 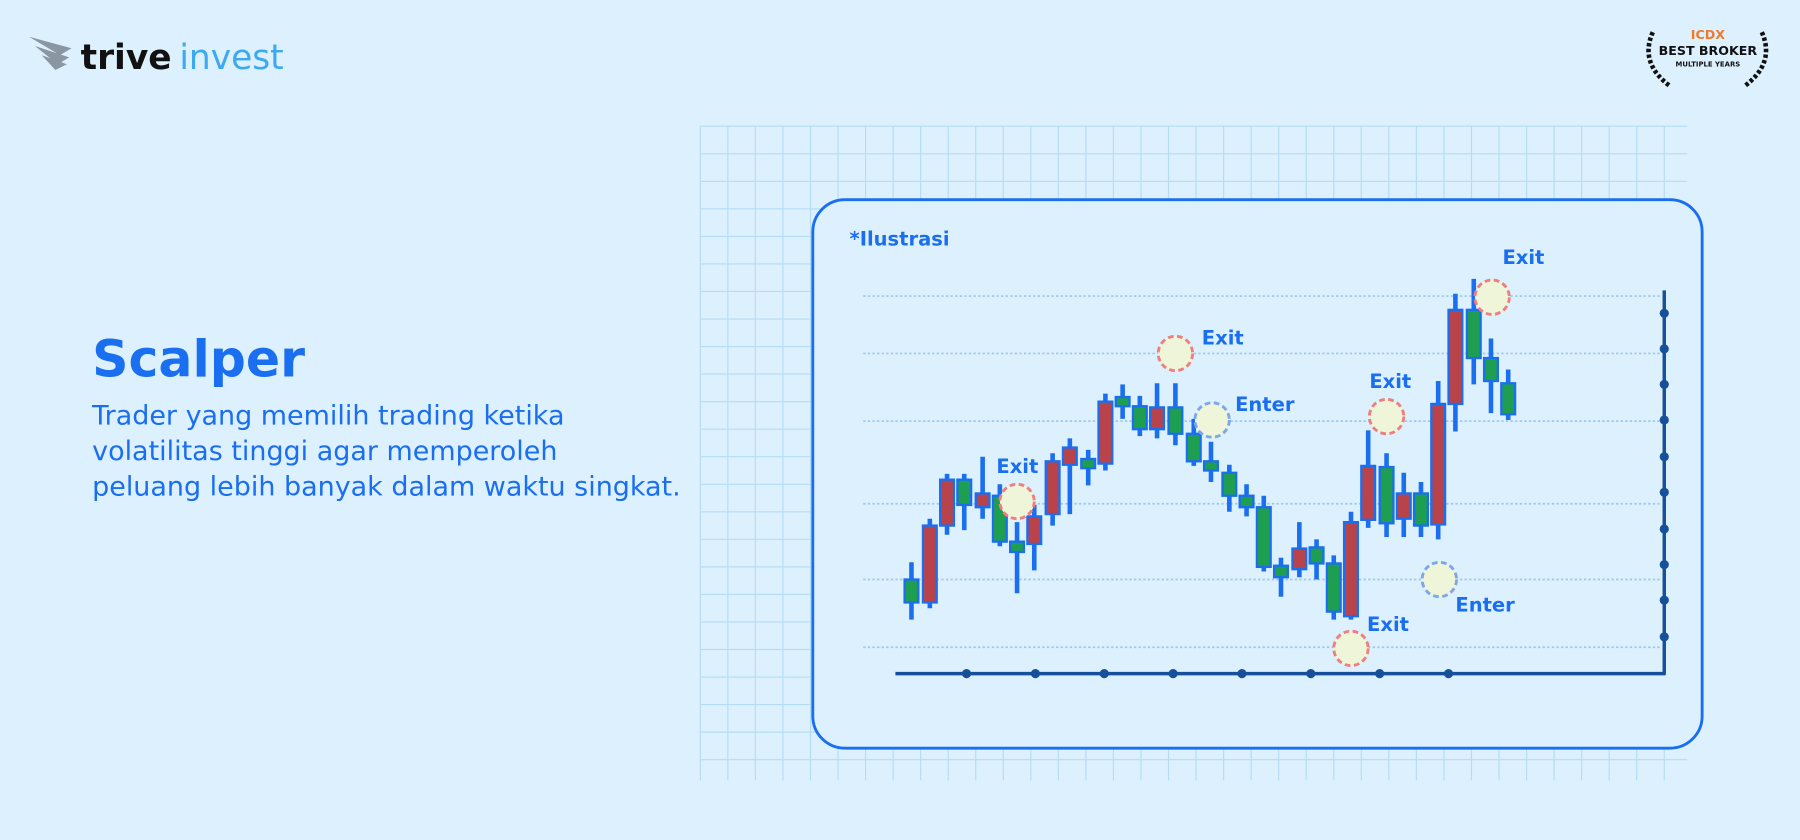 I want to click on logo-icon, so click(x=50, y=53).